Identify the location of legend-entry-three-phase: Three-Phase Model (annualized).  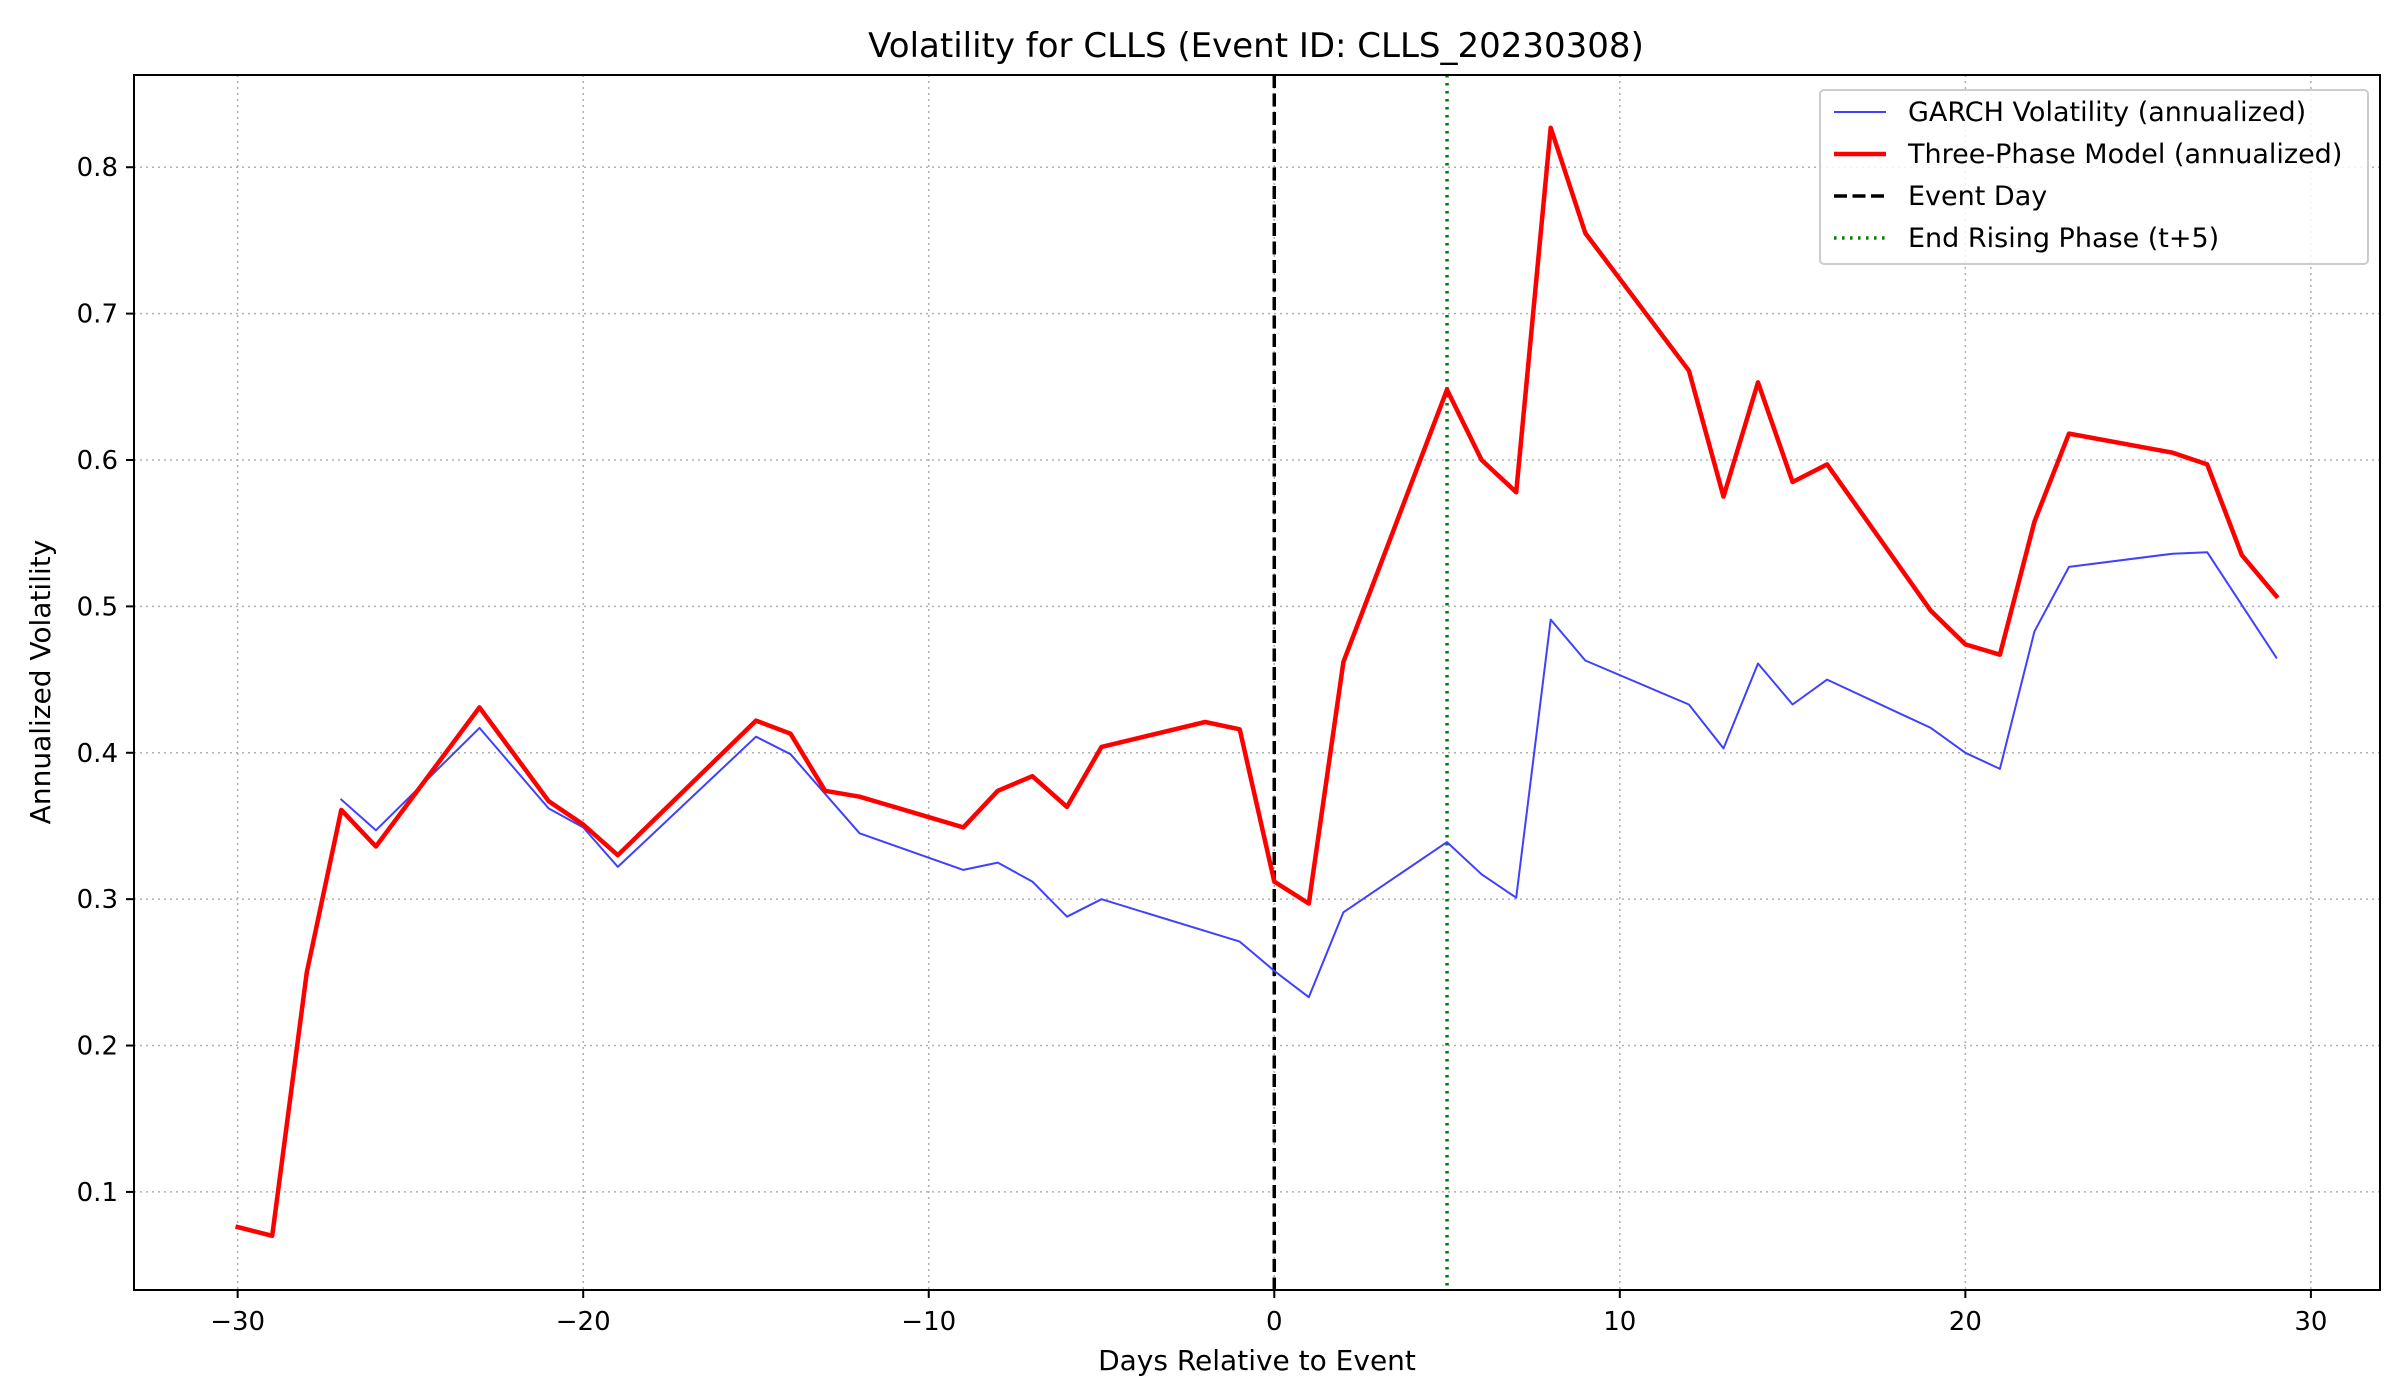
(2088, 154).